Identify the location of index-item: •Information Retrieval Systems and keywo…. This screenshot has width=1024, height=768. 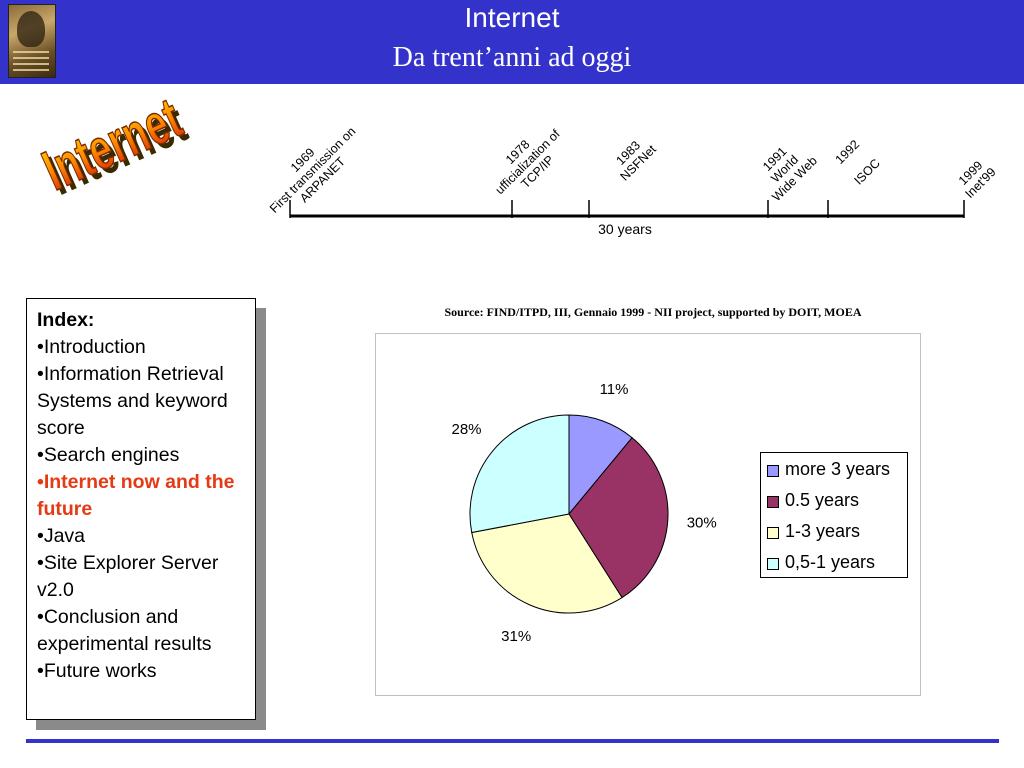
(132, 401).